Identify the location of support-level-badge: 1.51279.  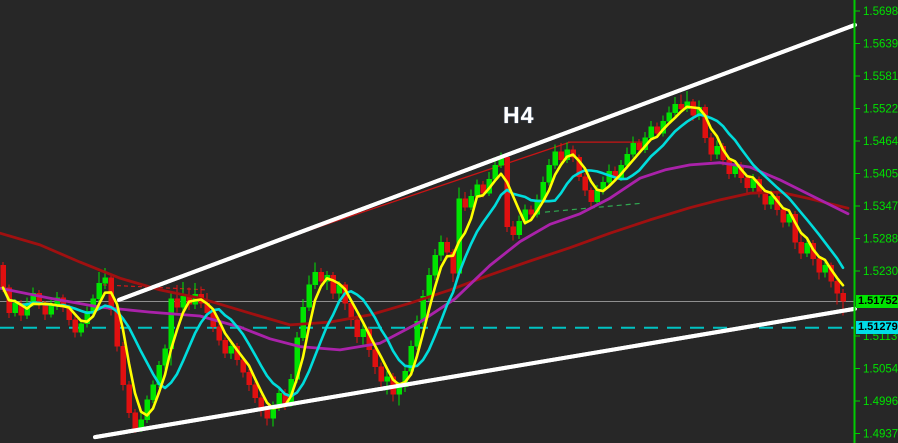
(877, 328).